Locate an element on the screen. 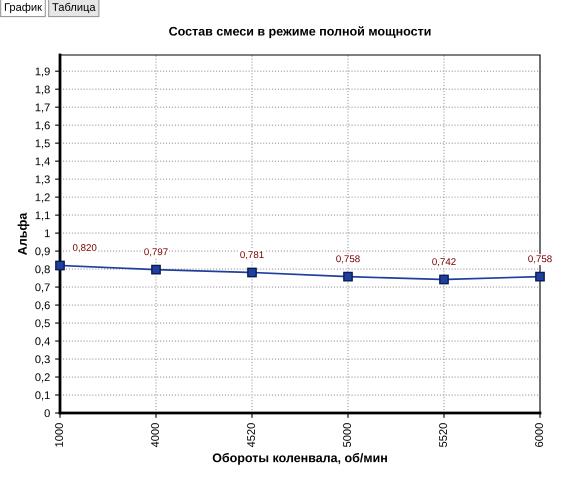  y-tick-label: 0,8 is located at coordinates (42, 270).